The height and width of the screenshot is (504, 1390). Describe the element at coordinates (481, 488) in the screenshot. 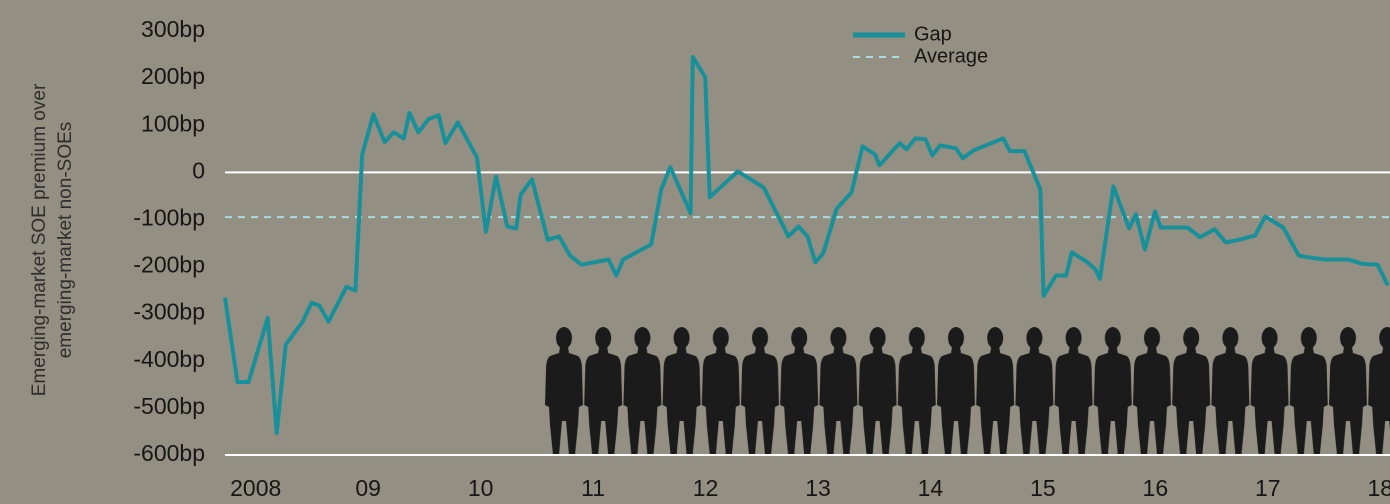

I see `x-tick-label: 10` at that location.